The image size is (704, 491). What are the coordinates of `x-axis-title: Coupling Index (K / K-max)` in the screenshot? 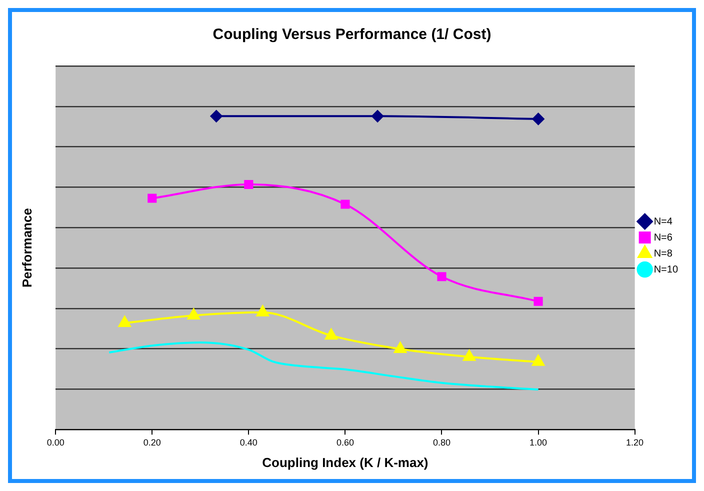 It's located at (345, 462).